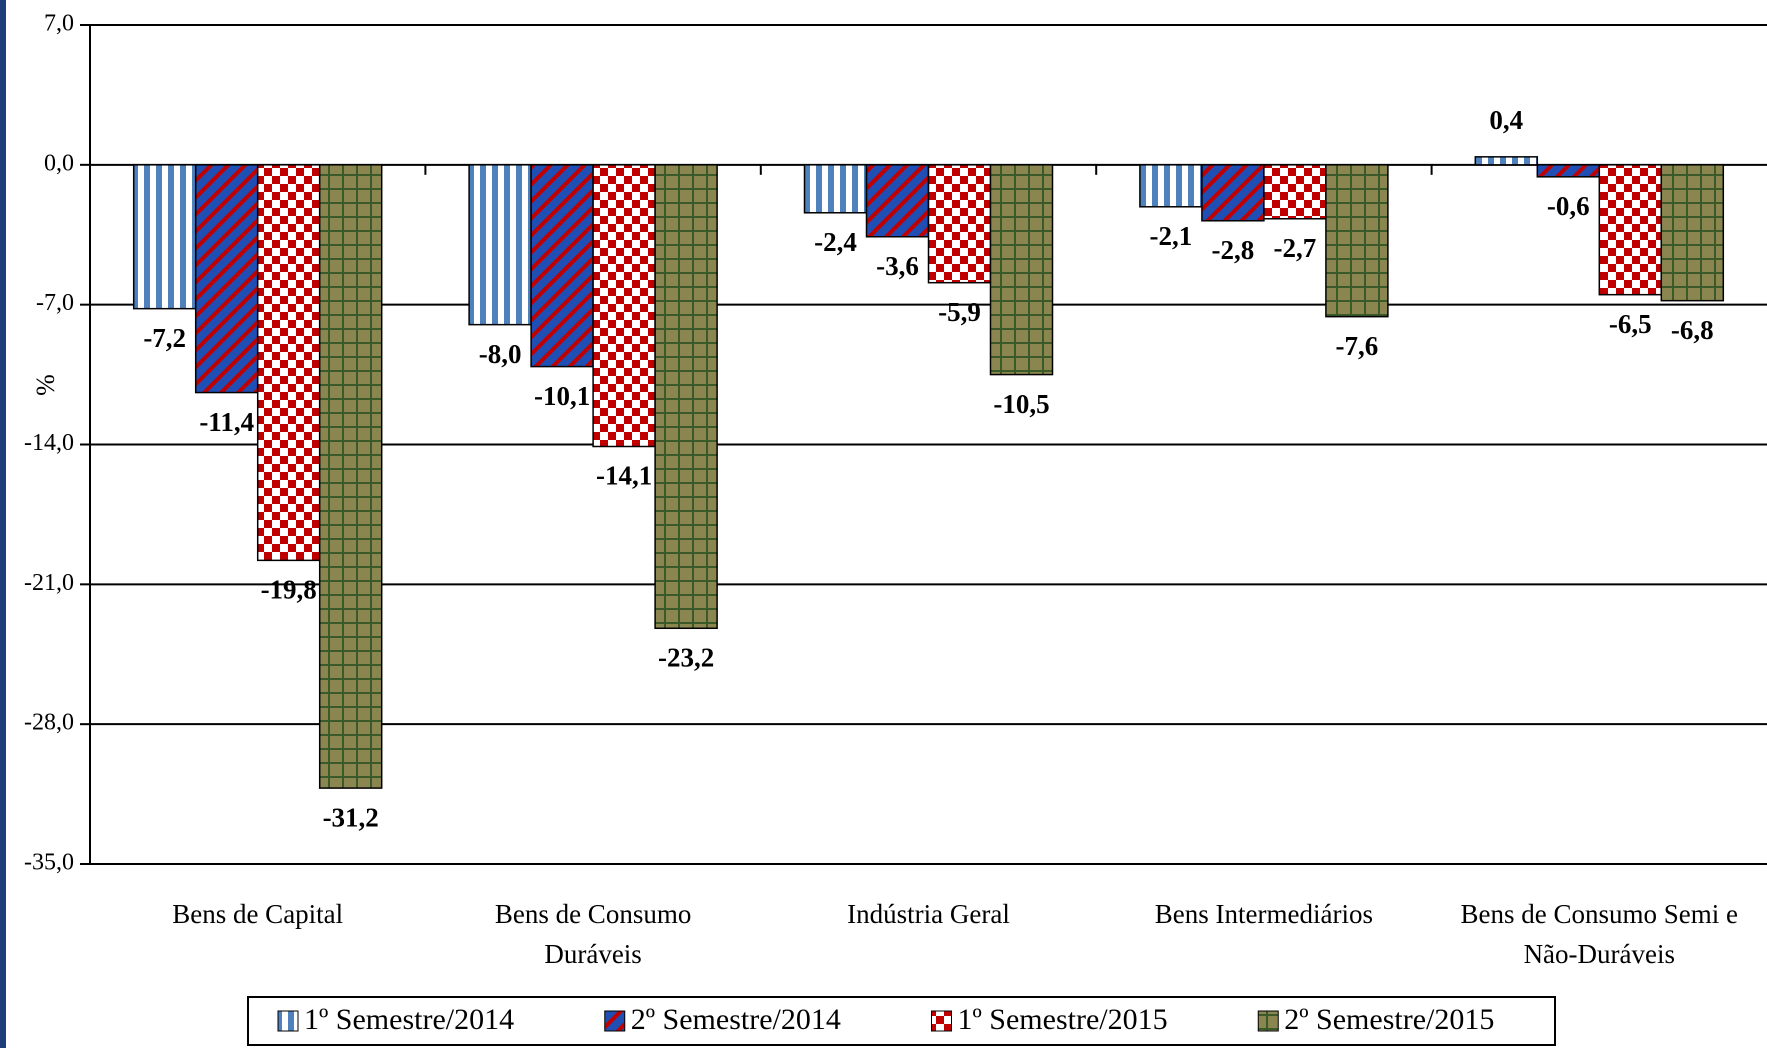  What do you see at coordinates (59, 163) in the screenshot?
I see `y-tick-label: 0,0` at bounding box center [59, 163].